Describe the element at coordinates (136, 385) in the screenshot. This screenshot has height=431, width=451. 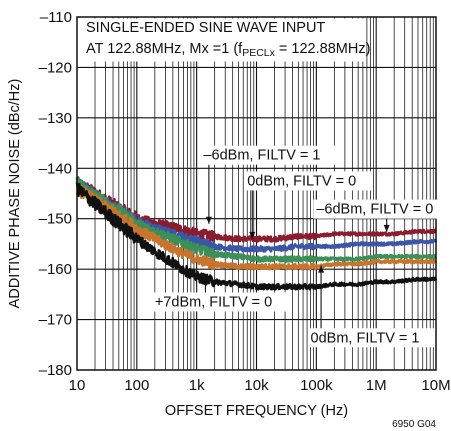
I see `x-tick-label: 100` at that location.